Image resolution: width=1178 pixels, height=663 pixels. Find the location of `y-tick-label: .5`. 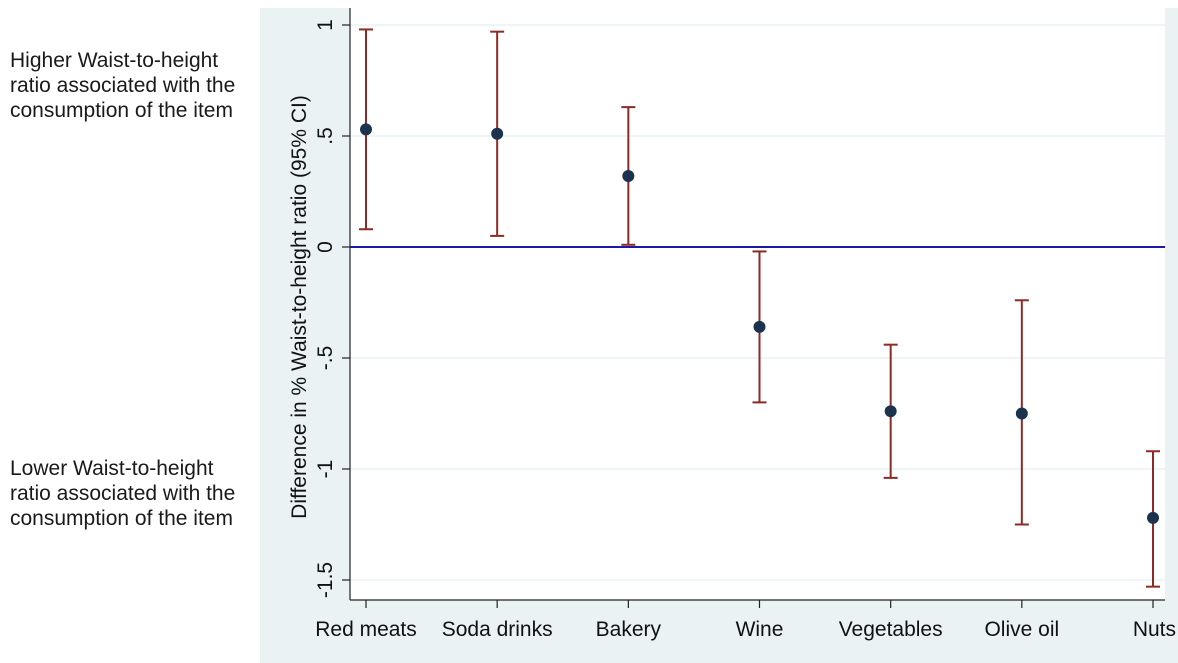

y-tick-label: .5 is located at coordinates (325, 136).